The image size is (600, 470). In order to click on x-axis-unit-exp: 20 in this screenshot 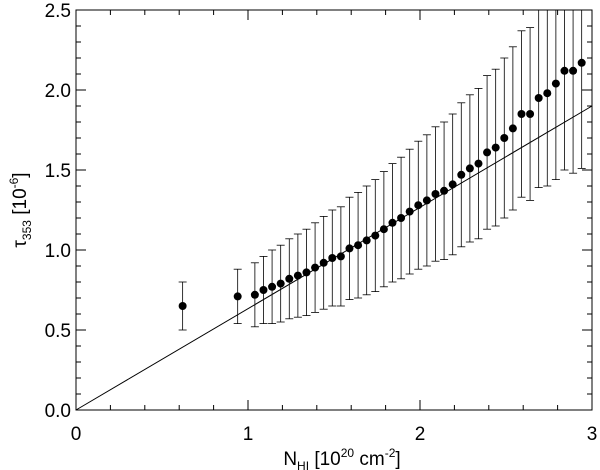, I will do `click(348, 453)`.